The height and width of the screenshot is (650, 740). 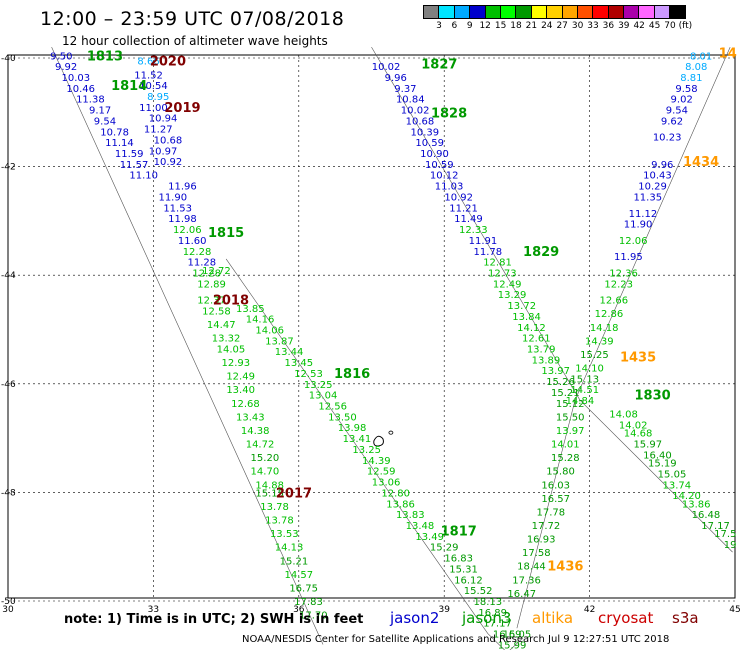 I want to click on swh-value: 15.28, so click(x=565, y=458).